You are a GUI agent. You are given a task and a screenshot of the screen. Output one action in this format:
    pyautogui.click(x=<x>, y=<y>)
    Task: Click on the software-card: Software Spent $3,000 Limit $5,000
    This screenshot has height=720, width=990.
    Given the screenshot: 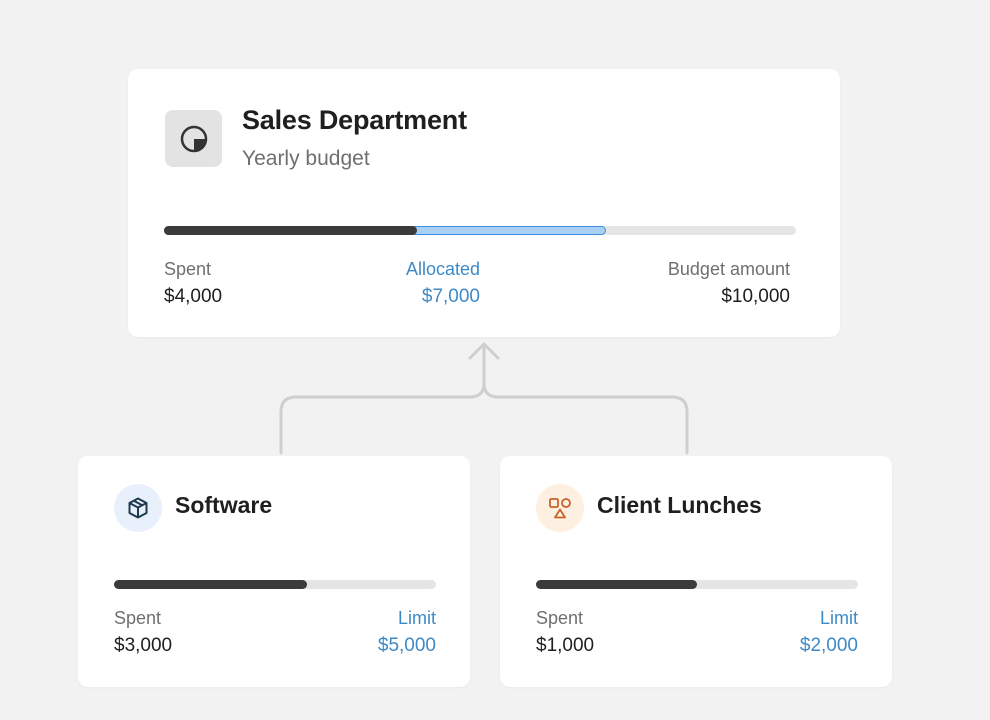 What is the action you would take?
    pyautogui.click(x=274, y=571)
    